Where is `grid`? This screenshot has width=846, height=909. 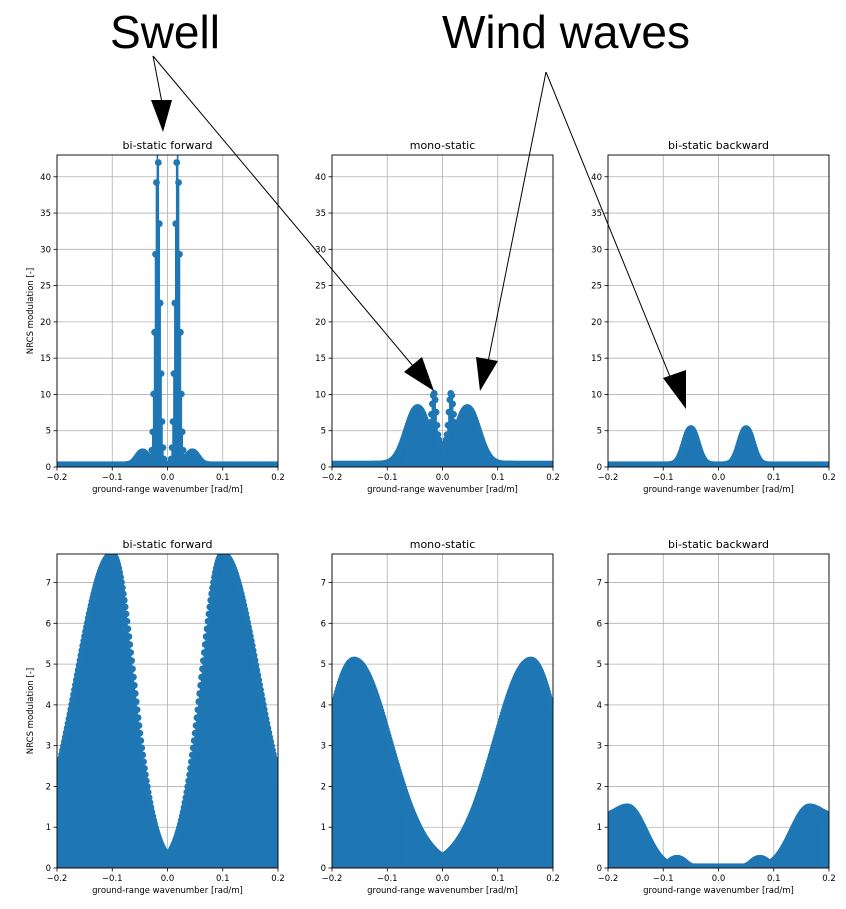 grid is located at coordinates (167, 311).